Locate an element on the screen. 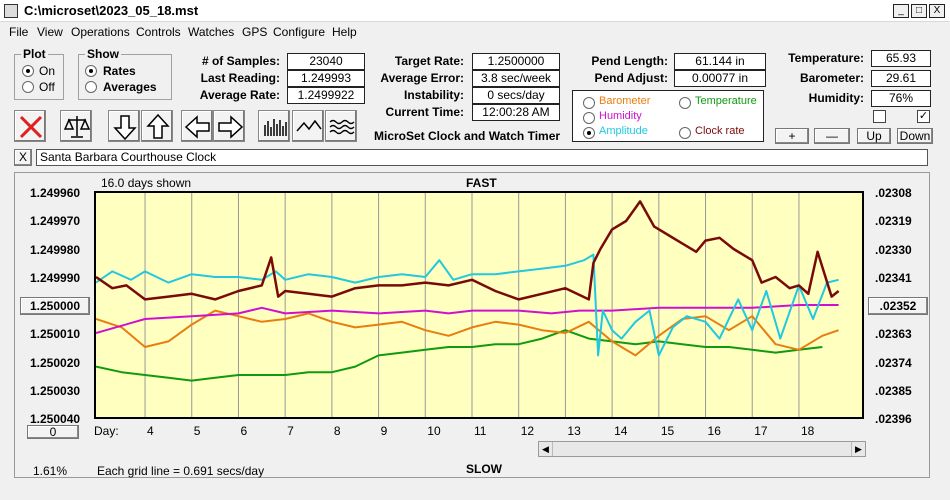  menu-help: Help is located at coordinates (344, 32).